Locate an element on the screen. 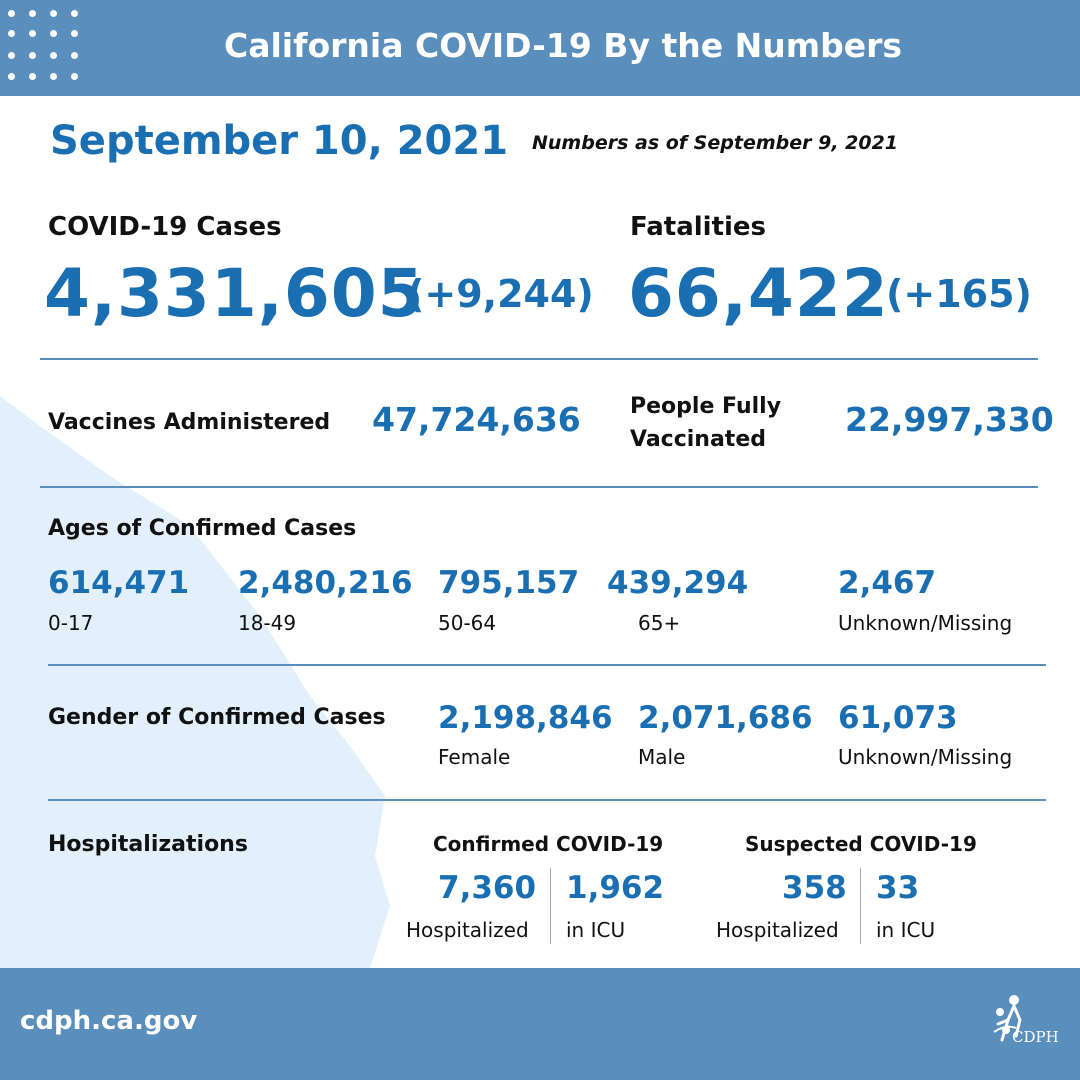  fully-vaccinated-value: 22,997,330 is located at coordinates (949, 419).